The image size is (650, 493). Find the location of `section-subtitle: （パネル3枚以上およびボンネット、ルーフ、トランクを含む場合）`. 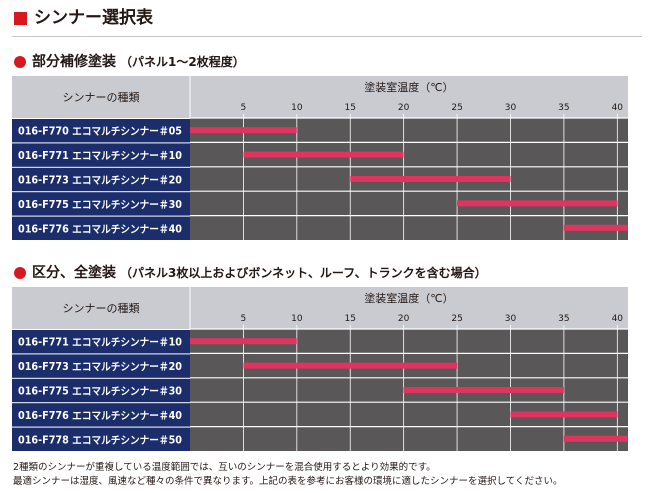

section-subtitle: （パネル3枚以上およびボンネット、ルーフ、トランクを含む場合） is located at coordinates (303, 273).